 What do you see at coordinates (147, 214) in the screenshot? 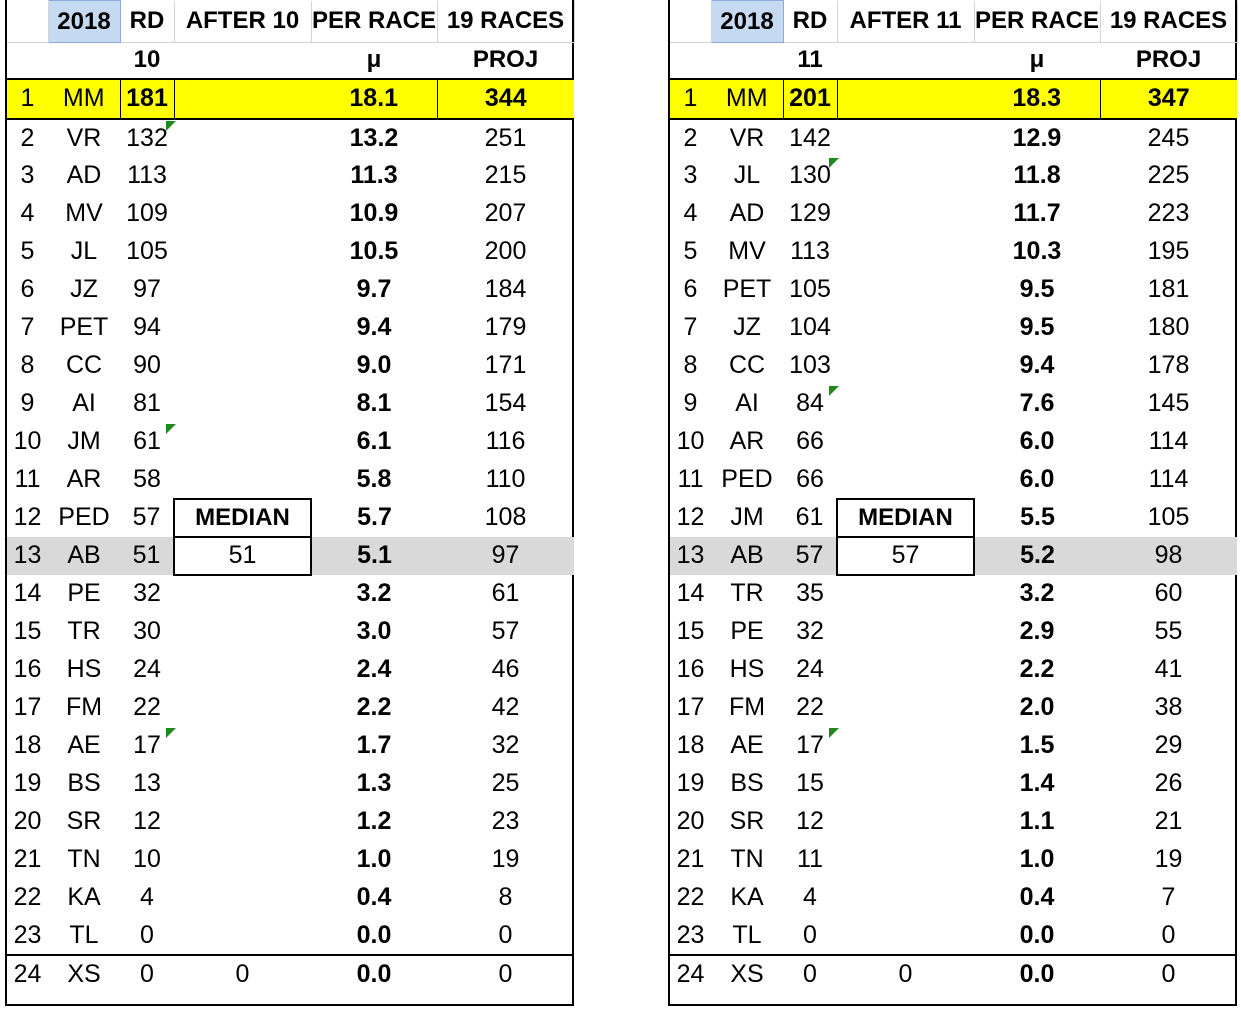
I see `points-cell: 109` at bounding box center [147, 214].